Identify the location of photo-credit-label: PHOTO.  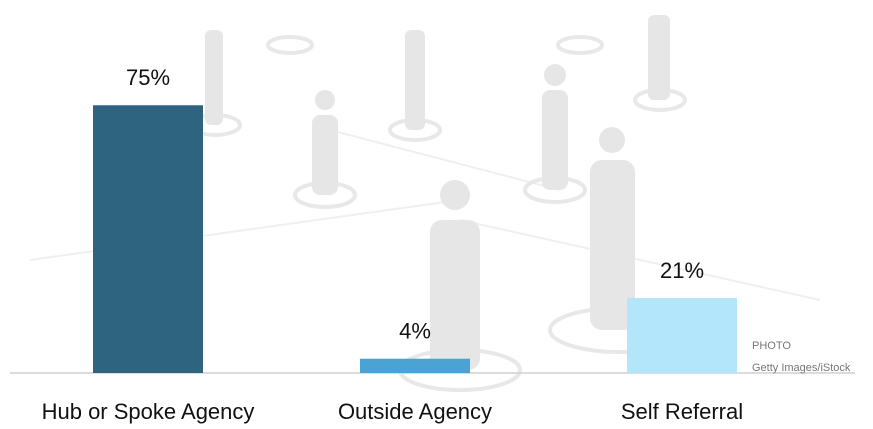
(771, 346).